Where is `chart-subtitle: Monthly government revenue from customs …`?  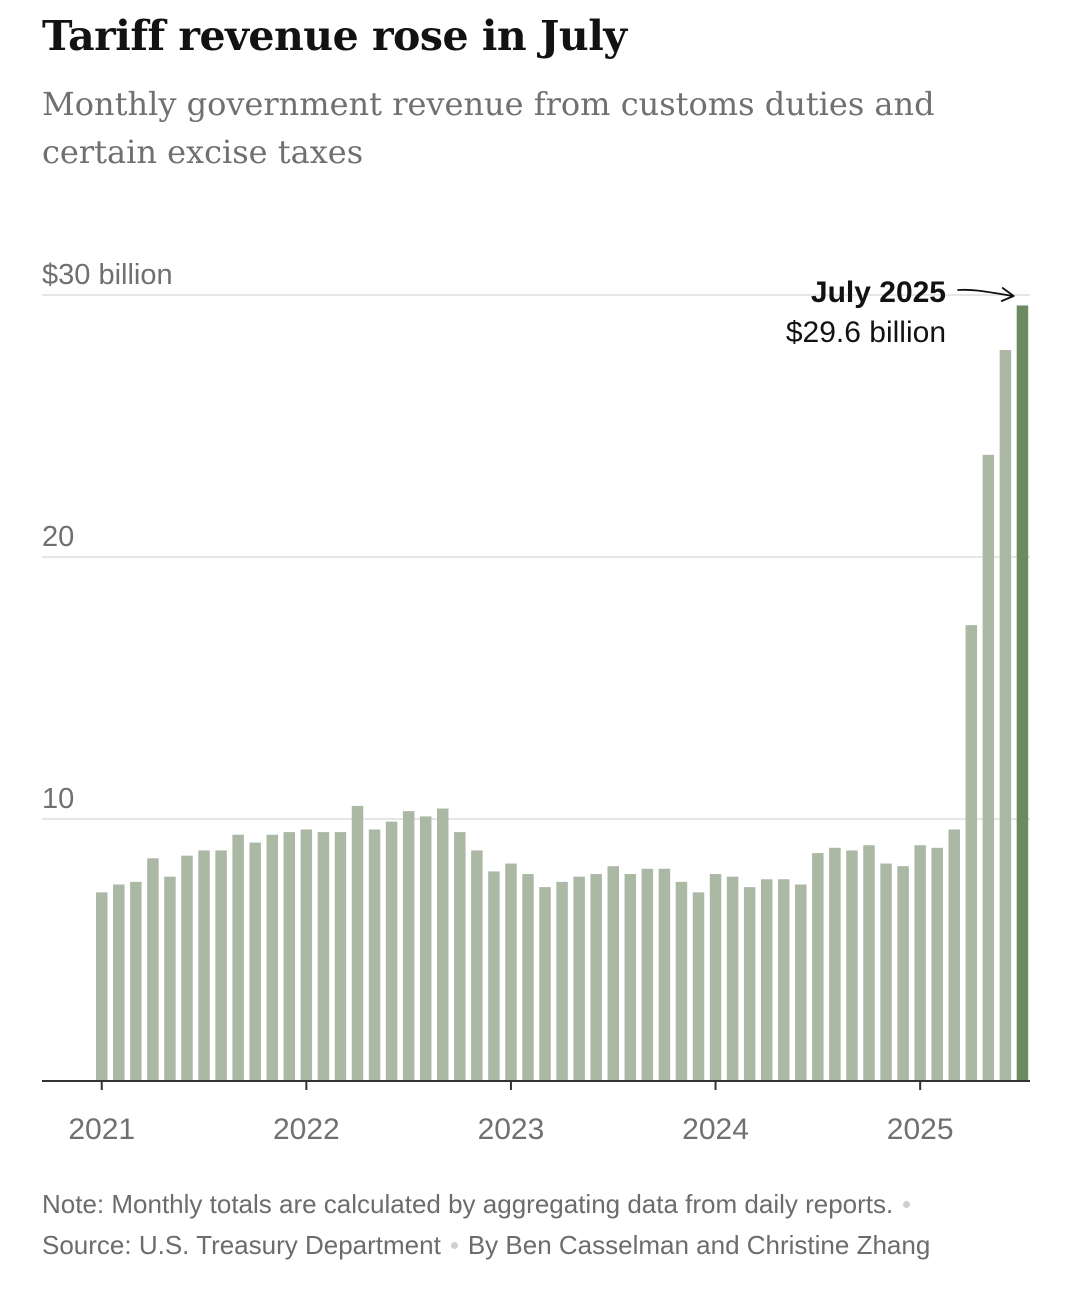
chart-subtitle: Monthly government revenue from customs … is located at coordinates (488, 128).